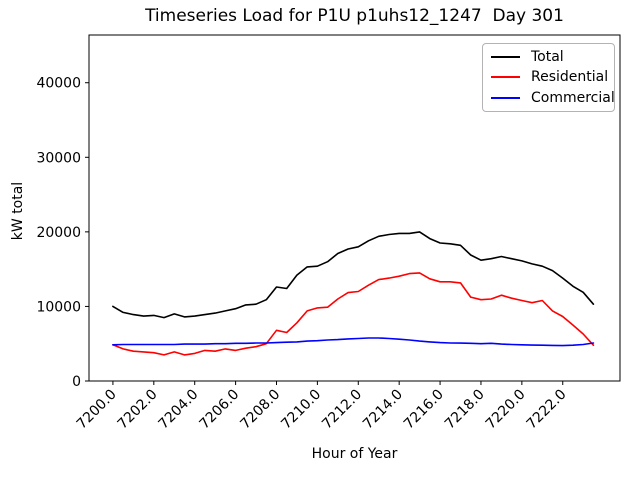 The image size is (640, 480). What do you see at coordinates (354, 454) in the screenshot?
I see `x-axis-label: Hour of Year` at bounding box center [354, 454].